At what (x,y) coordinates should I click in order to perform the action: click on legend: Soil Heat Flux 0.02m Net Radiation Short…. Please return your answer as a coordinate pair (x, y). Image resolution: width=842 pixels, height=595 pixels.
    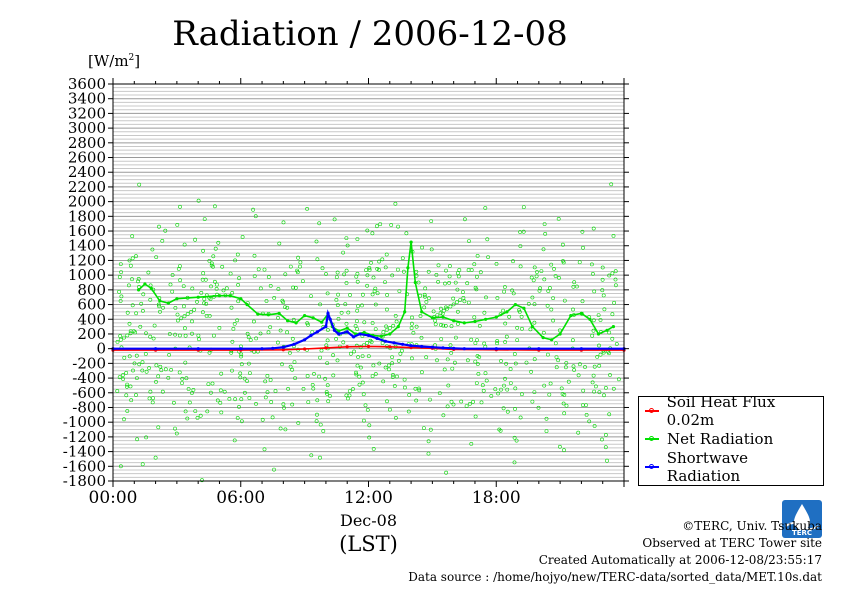
    Looking at the image, I should click on (731, 439).